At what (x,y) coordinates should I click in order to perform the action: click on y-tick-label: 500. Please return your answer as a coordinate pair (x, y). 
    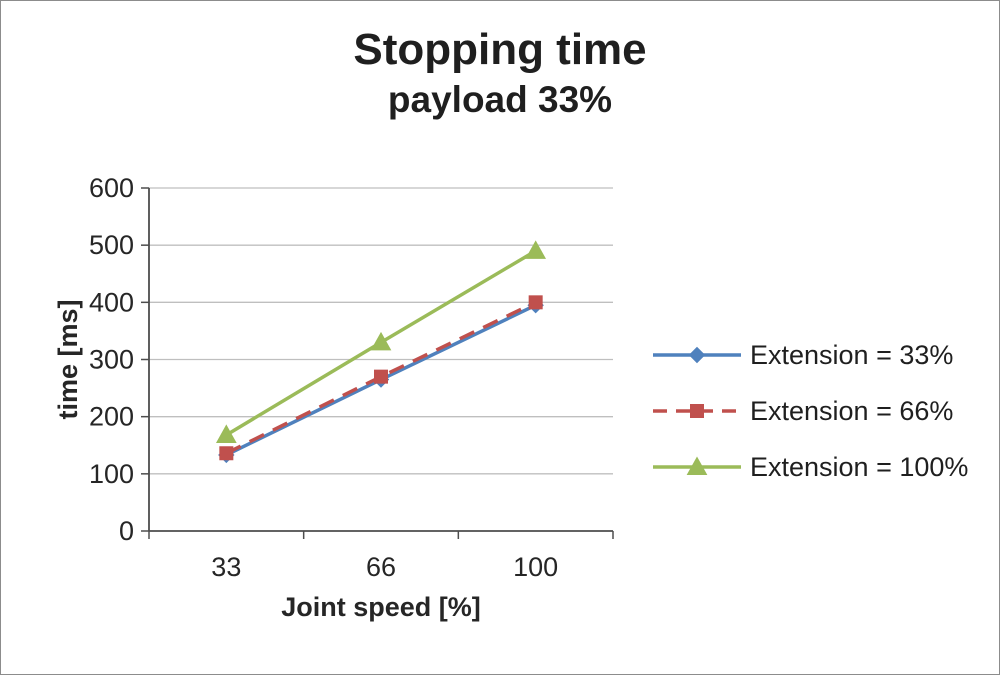
    Looking at the image, I should click on (111, 245).